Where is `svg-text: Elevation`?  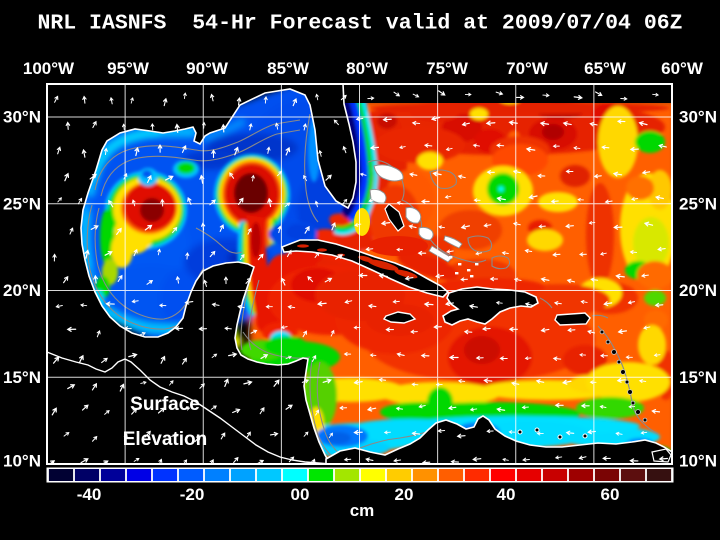
svg-text: Elevation is located at coordinates (165, 439).